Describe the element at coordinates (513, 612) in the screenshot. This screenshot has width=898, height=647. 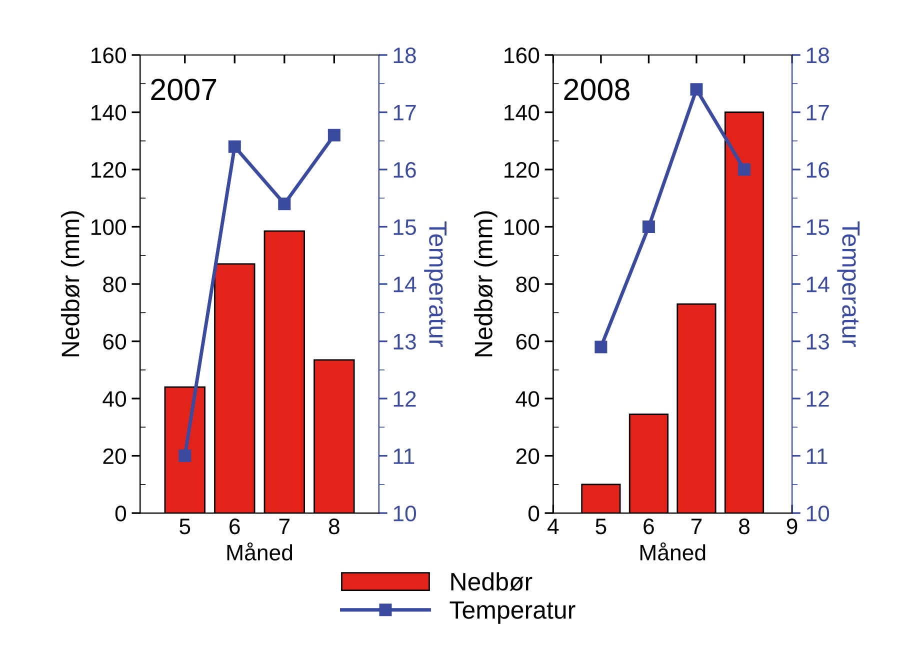
I see `legend-label: Temperatur` at that location.